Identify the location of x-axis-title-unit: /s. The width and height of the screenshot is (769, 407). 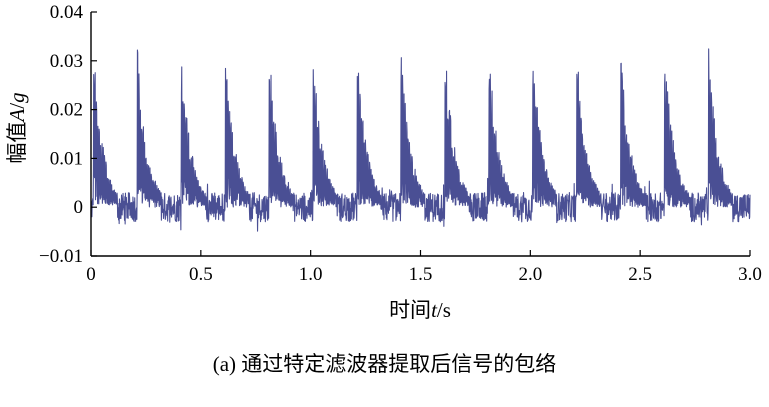
(444, 310).